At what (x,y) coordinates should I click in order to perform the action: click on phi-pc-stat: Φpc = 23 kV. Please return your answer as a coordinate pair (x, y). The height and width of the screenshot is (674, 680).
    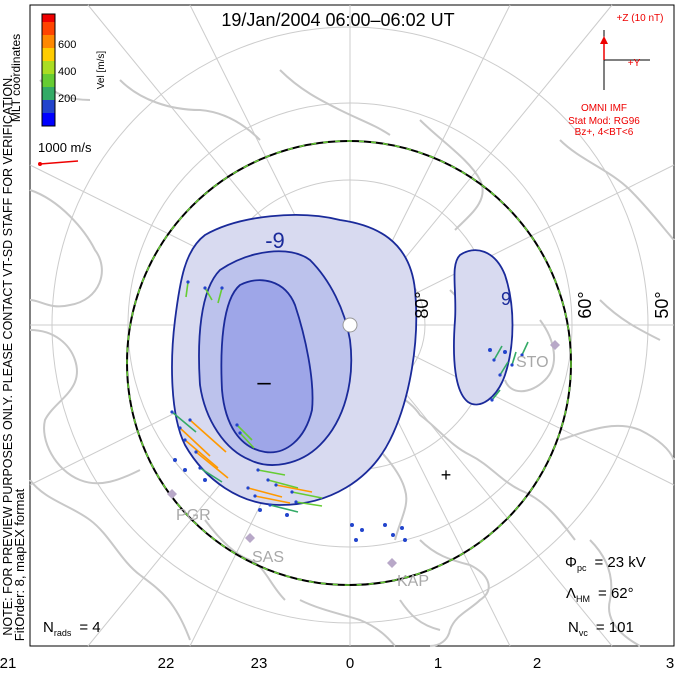
    Looking at the image, I should click on (605, 563).